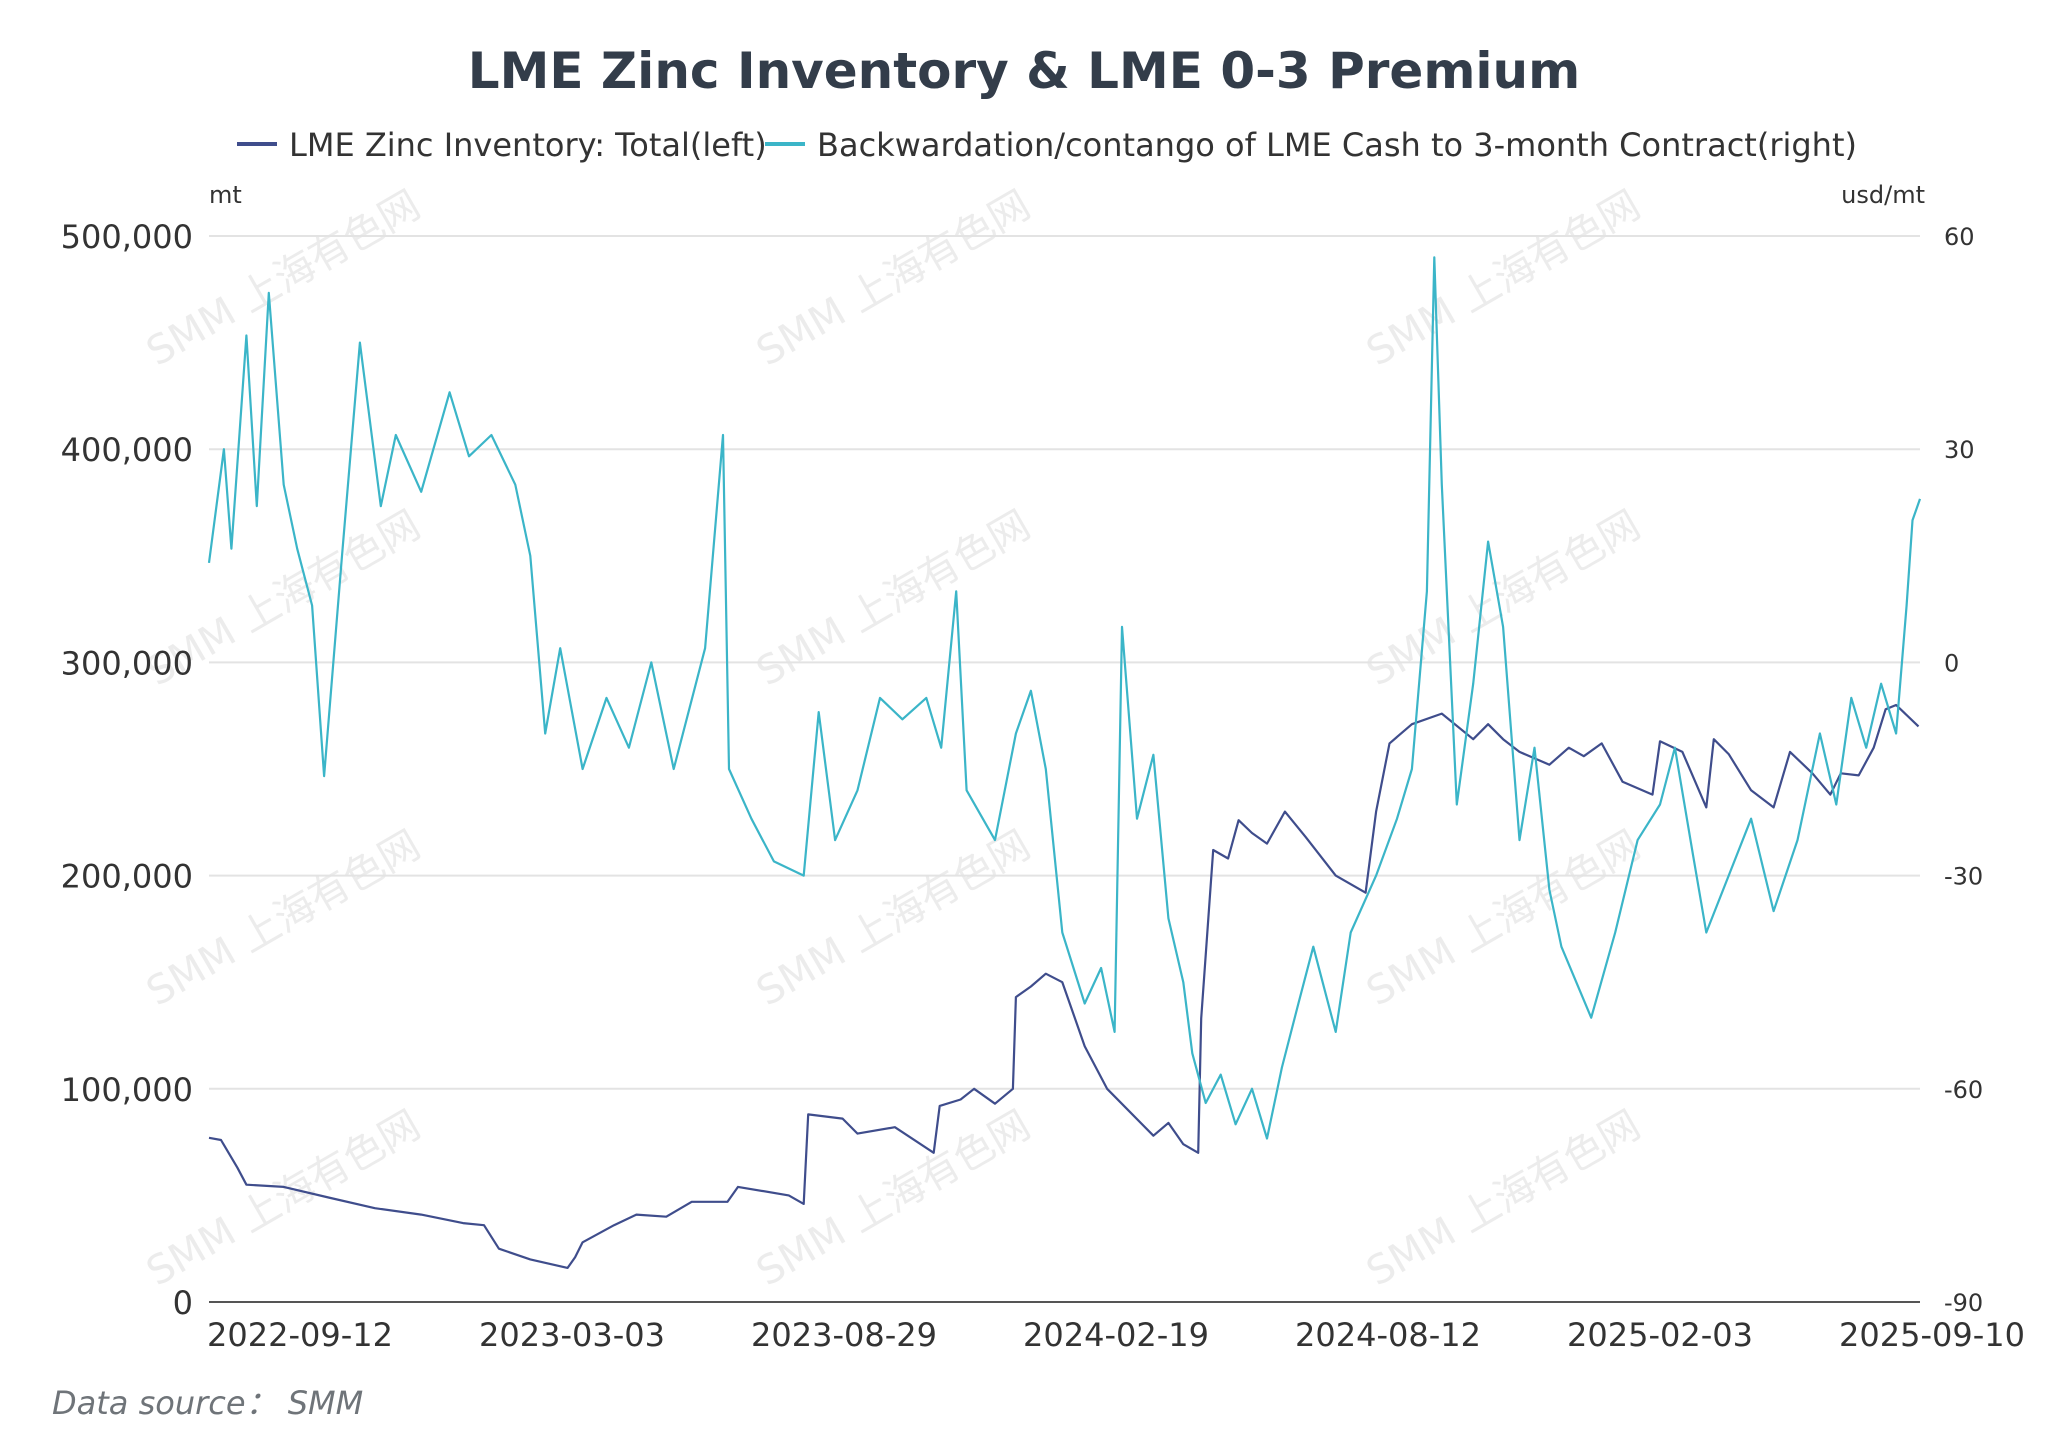  What do you see at coordinates (1388, 1335) in the screenshot?
I see `x-tick-label: 2024-08-12` at bounding box center [1388, 1335].